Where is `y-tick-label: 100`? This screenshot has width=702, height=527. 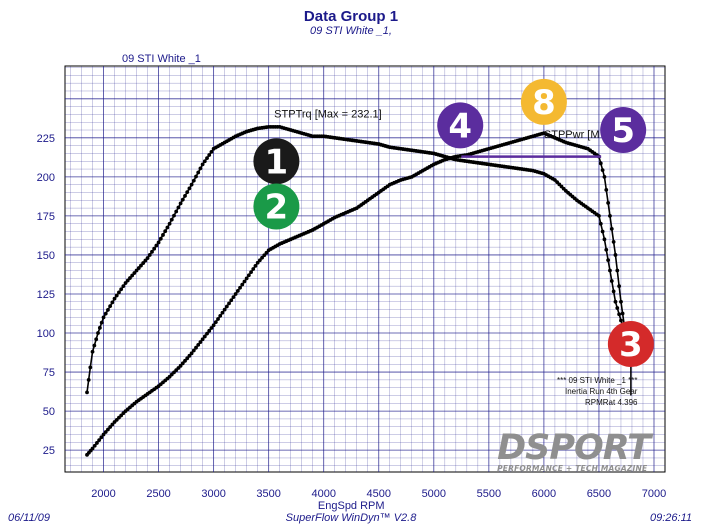
y-tick-label: 100 is located at coordinates (46, 334).